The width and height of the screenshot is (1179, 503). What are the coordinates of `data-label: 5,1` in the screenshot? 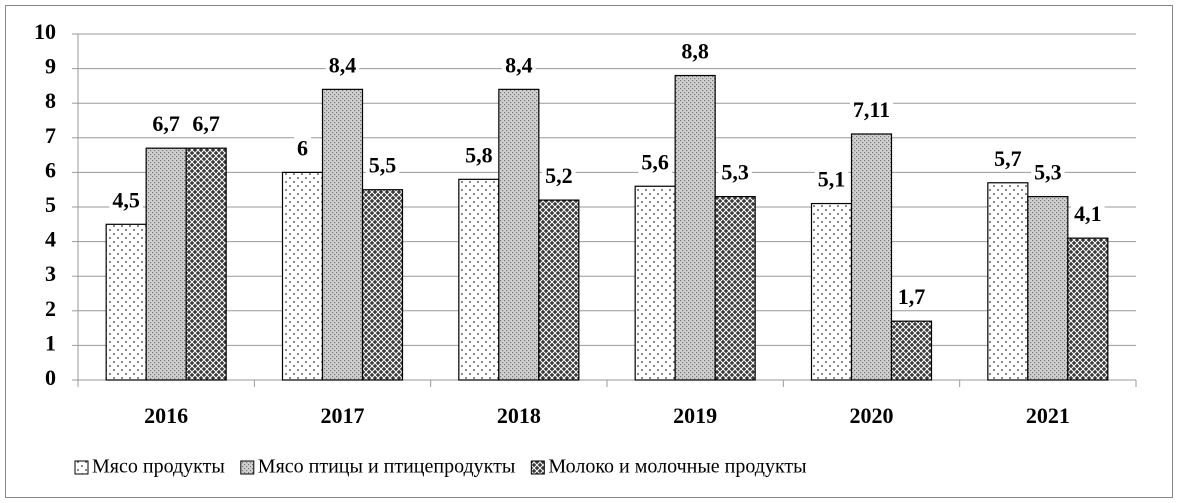 It's located at (832, 179).